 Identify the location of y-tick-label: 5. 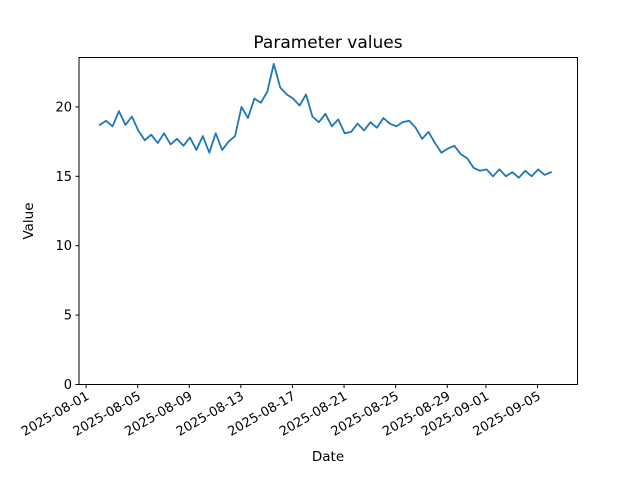
(68, 316).